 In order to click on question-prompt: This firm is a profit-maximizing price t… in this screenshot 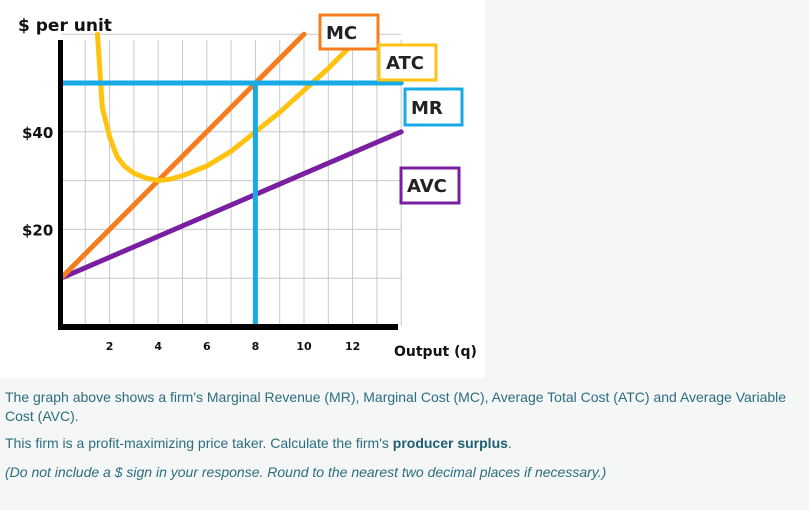, I will do `click(404, 443)`.